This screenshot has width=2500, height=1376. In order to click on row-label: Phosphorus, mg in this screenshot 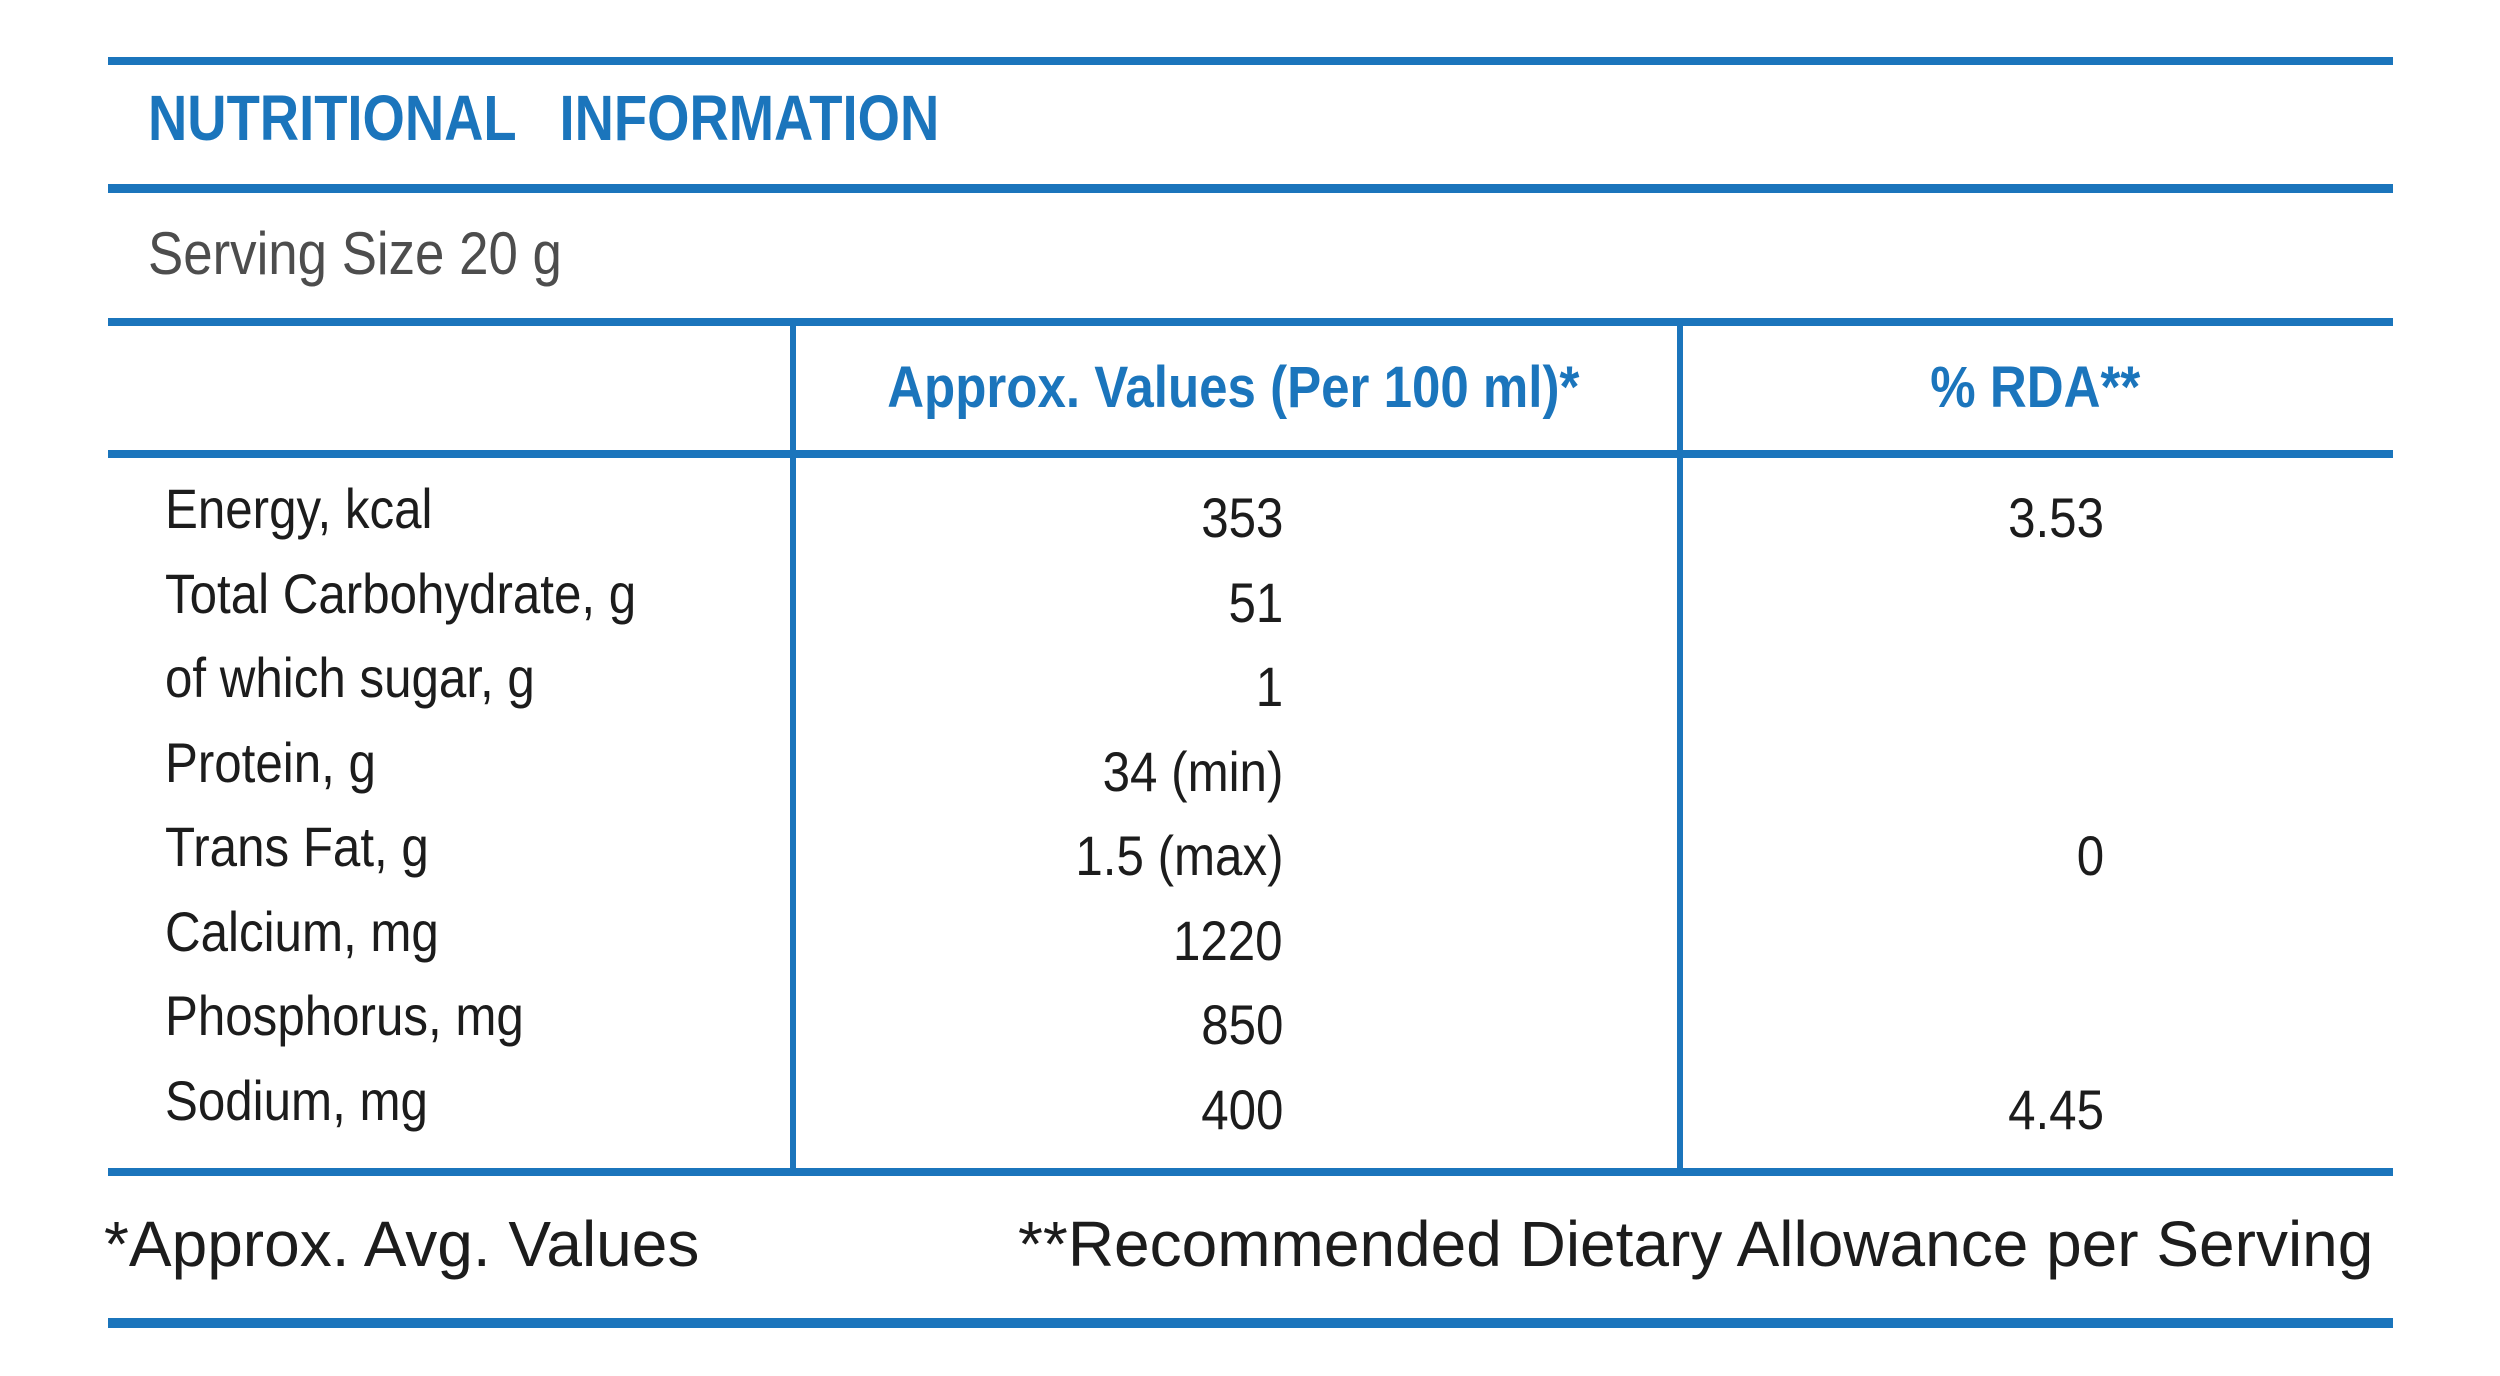, I will do `click(344, 1016)`.